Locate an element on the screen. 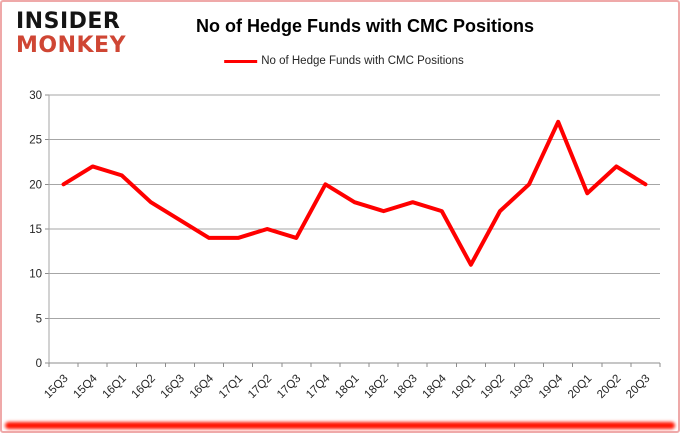 Image resolution: width=680 pixels, height=433 pixels. x-tick-label: 17Q3 is located at coordinates (289, 387).